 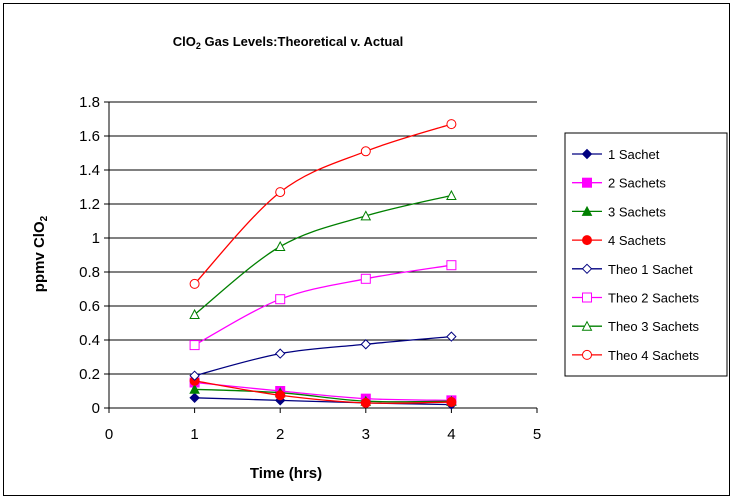 I want to click on y-axis-ticks: 0 0.2 0.4 0.6 0.8 1 1.2 1.4 1.6 1.8, so click(x=94, y=255).